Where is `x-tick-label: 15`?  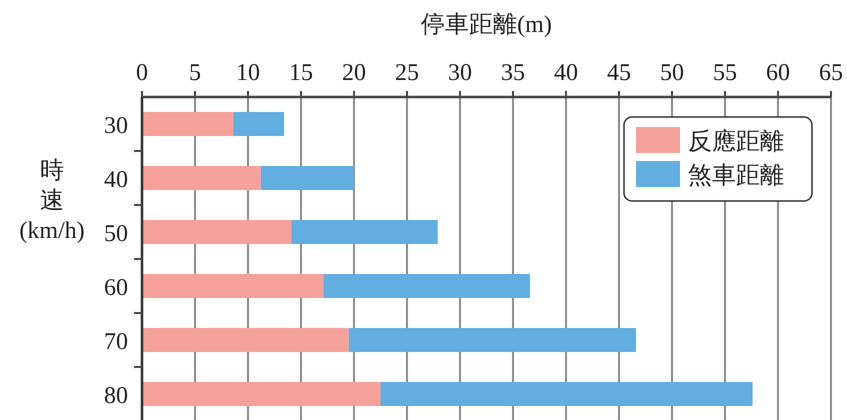
x-tick-label: 15 is located at coordinates (301, 73).